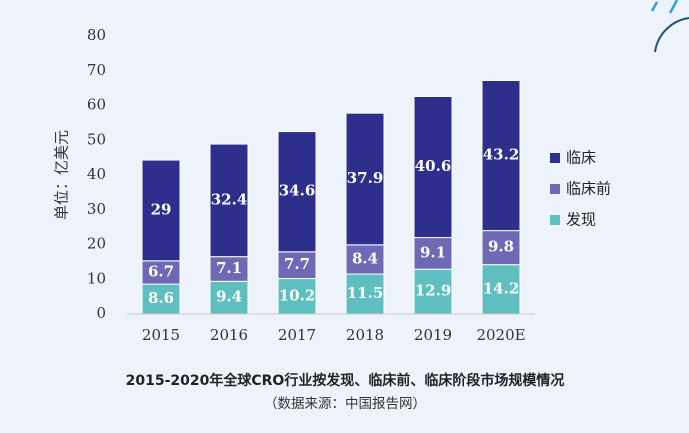 The width and height of the screenshot is (689, 433). I want to click on data-label: 6.7, so click(161, 271).